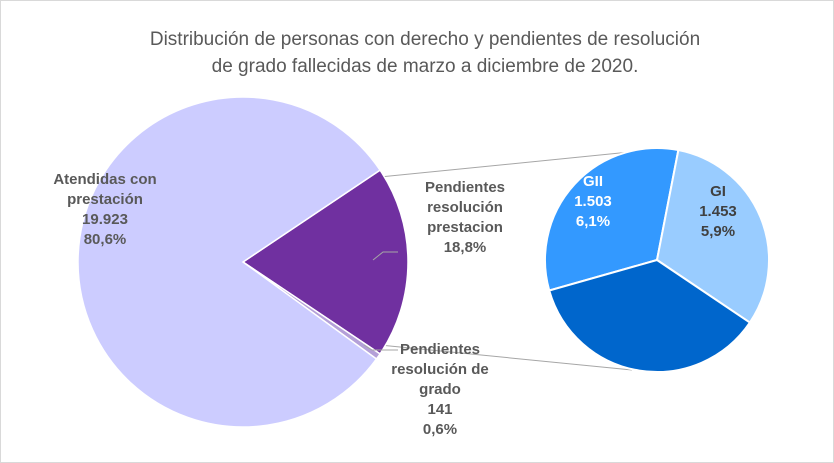 Image resolution: width=834 pixels, height=463 pixels. I want to click on data-label-text: 80,6%, so click(105, 239).